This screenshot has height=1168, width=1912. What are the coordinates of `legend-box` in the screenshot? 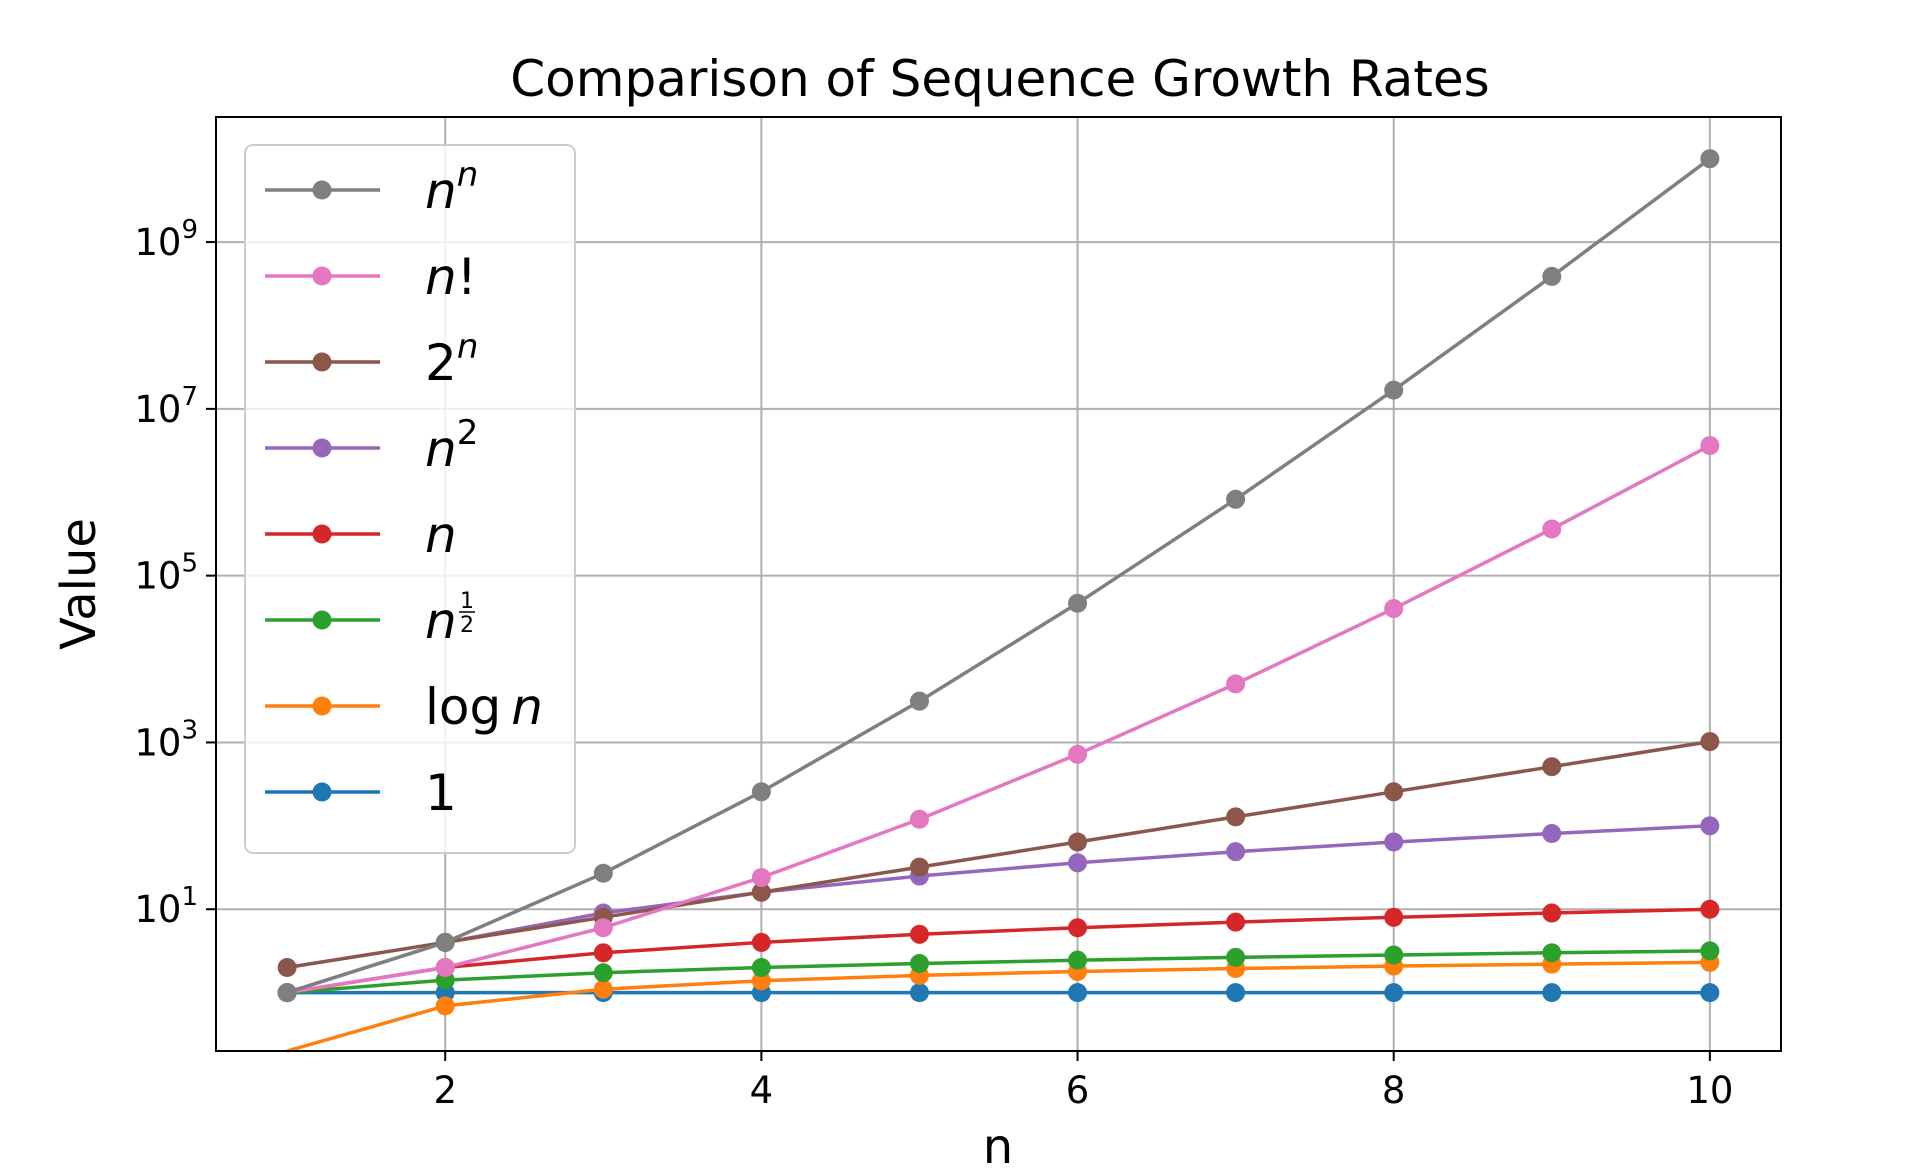 It's located at (410, 499).